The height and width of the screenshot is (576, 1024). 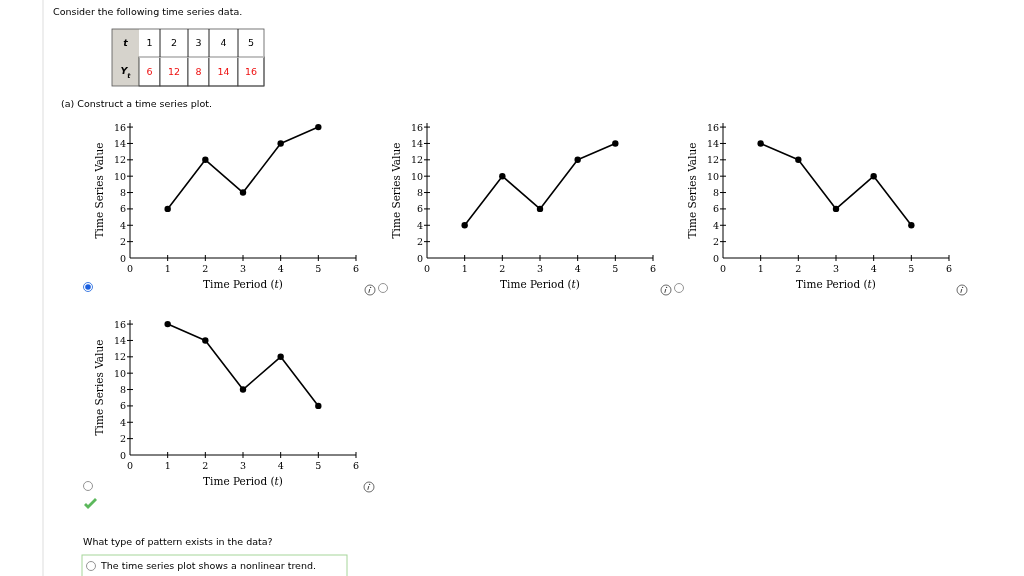 What do you see at coordinates (148, 11) in the screenshot?
I see `text: Consider the following time series data.` at bounding box center [148, 11].